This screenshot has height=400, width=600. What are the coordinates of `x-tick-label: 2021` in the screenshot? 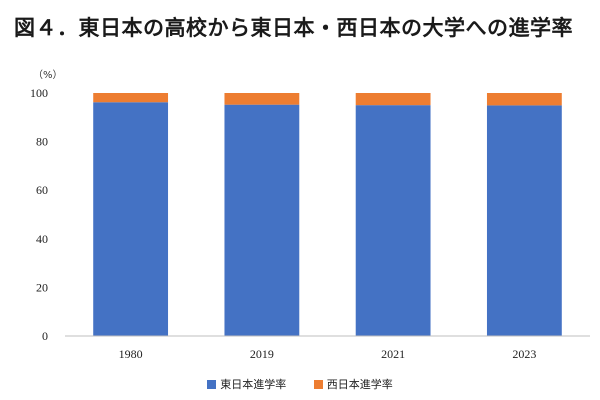 It's located at (393, 354).